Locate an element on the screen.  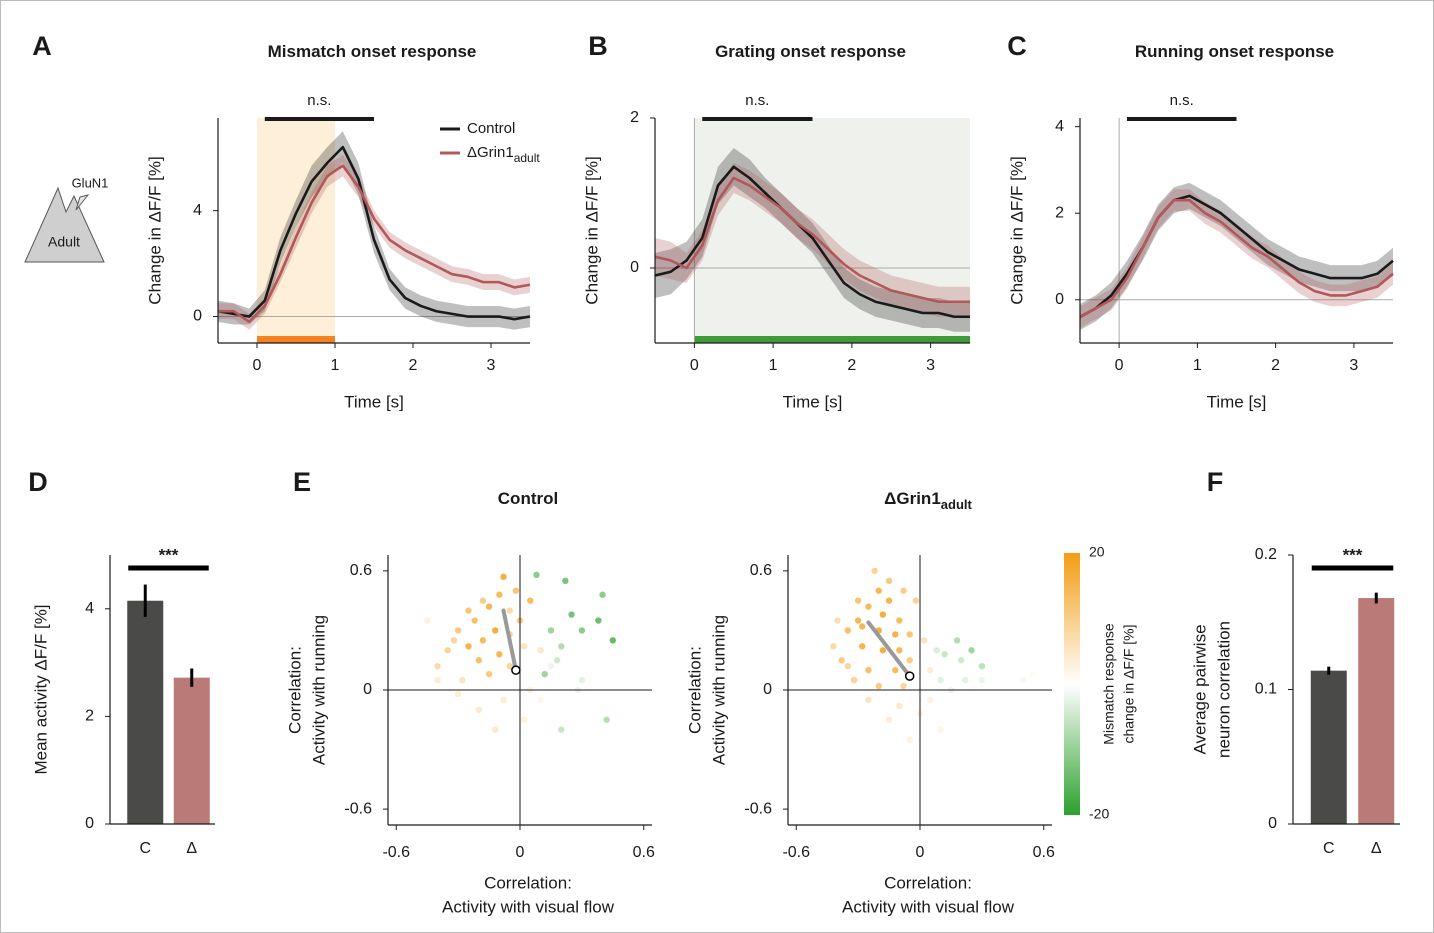
x-tick-label: -0.6 is located at coordinates (396, 852).